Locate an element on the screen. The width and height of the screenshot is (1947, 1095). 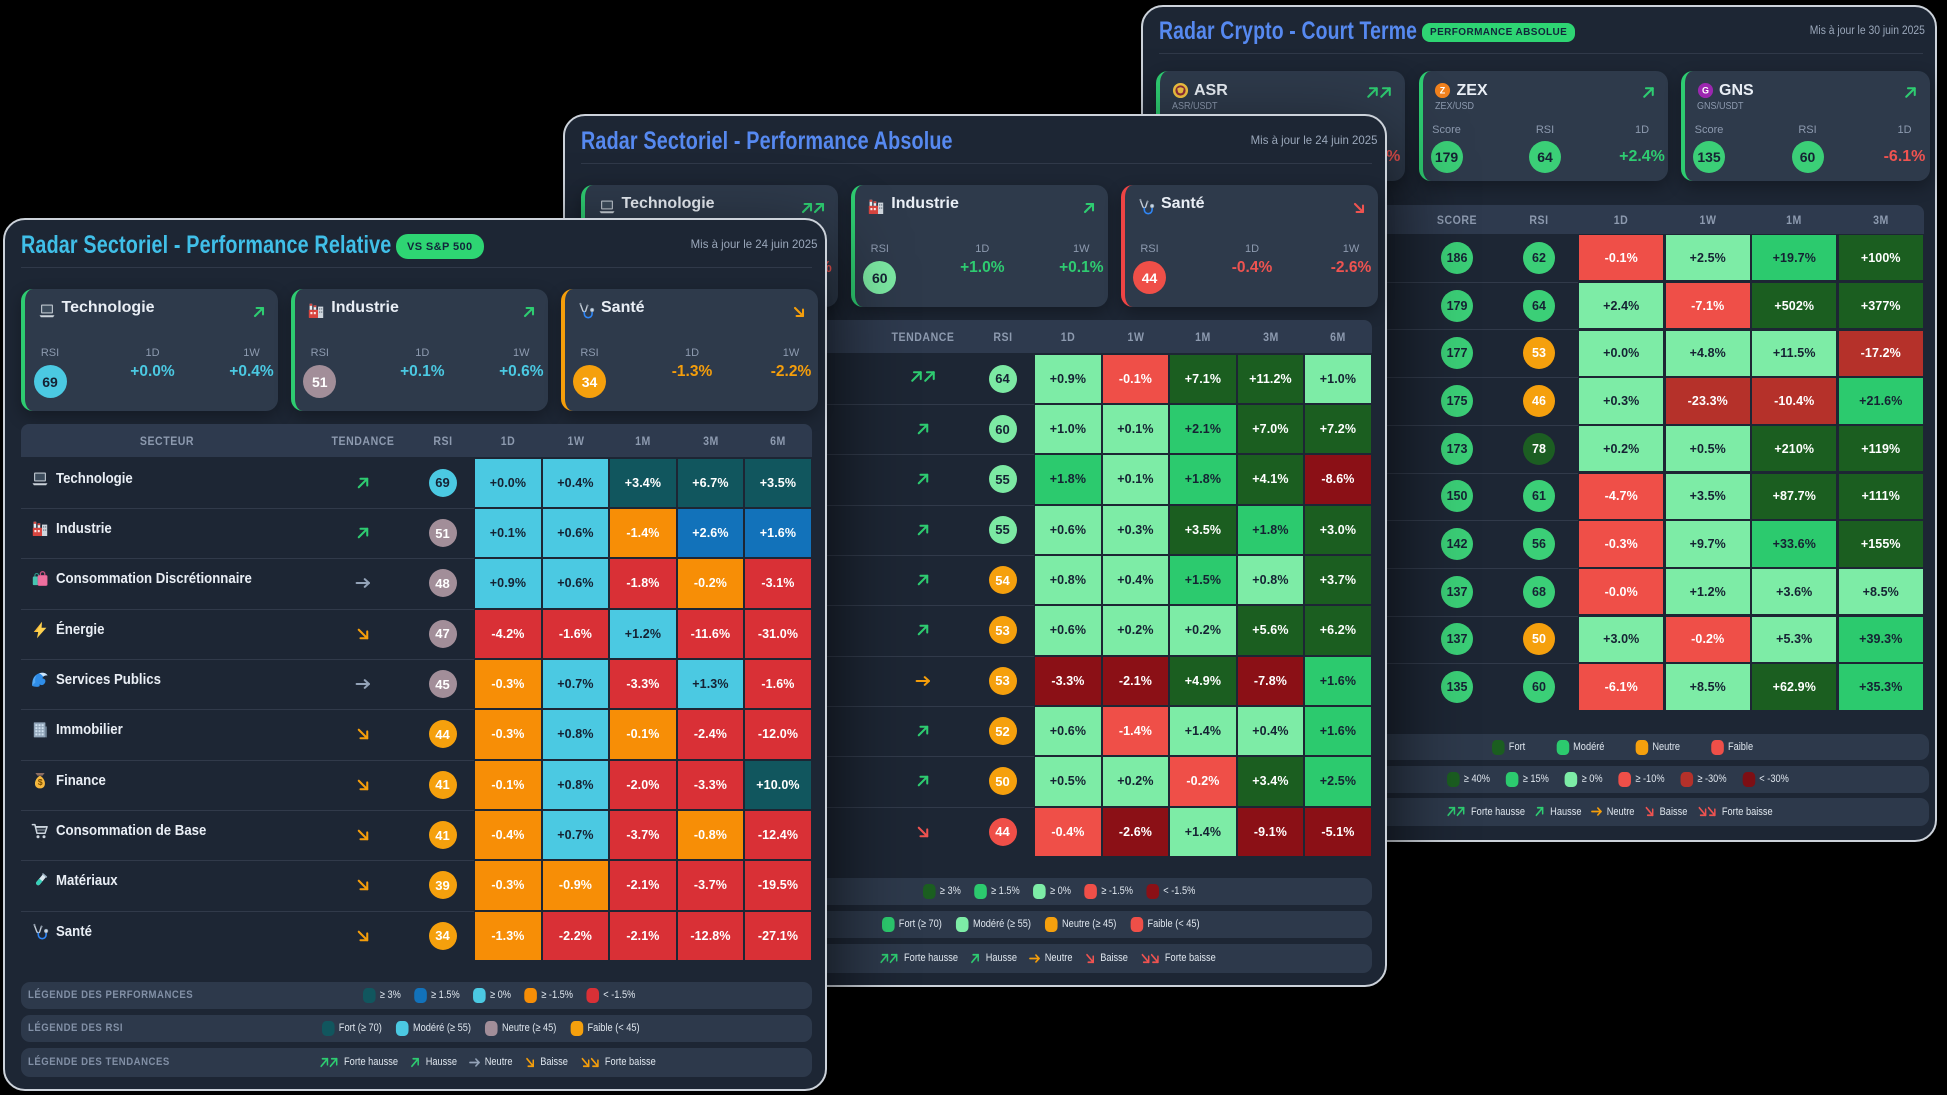
svg-text: Z is located at coordinates (1443, 91).